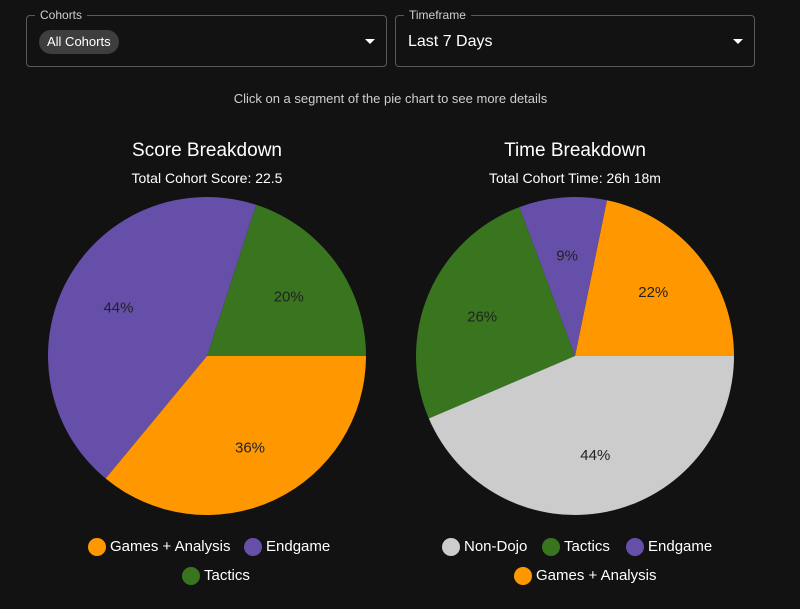  I want to click on cohort-chip: All Cohorts, so click(79, 42).